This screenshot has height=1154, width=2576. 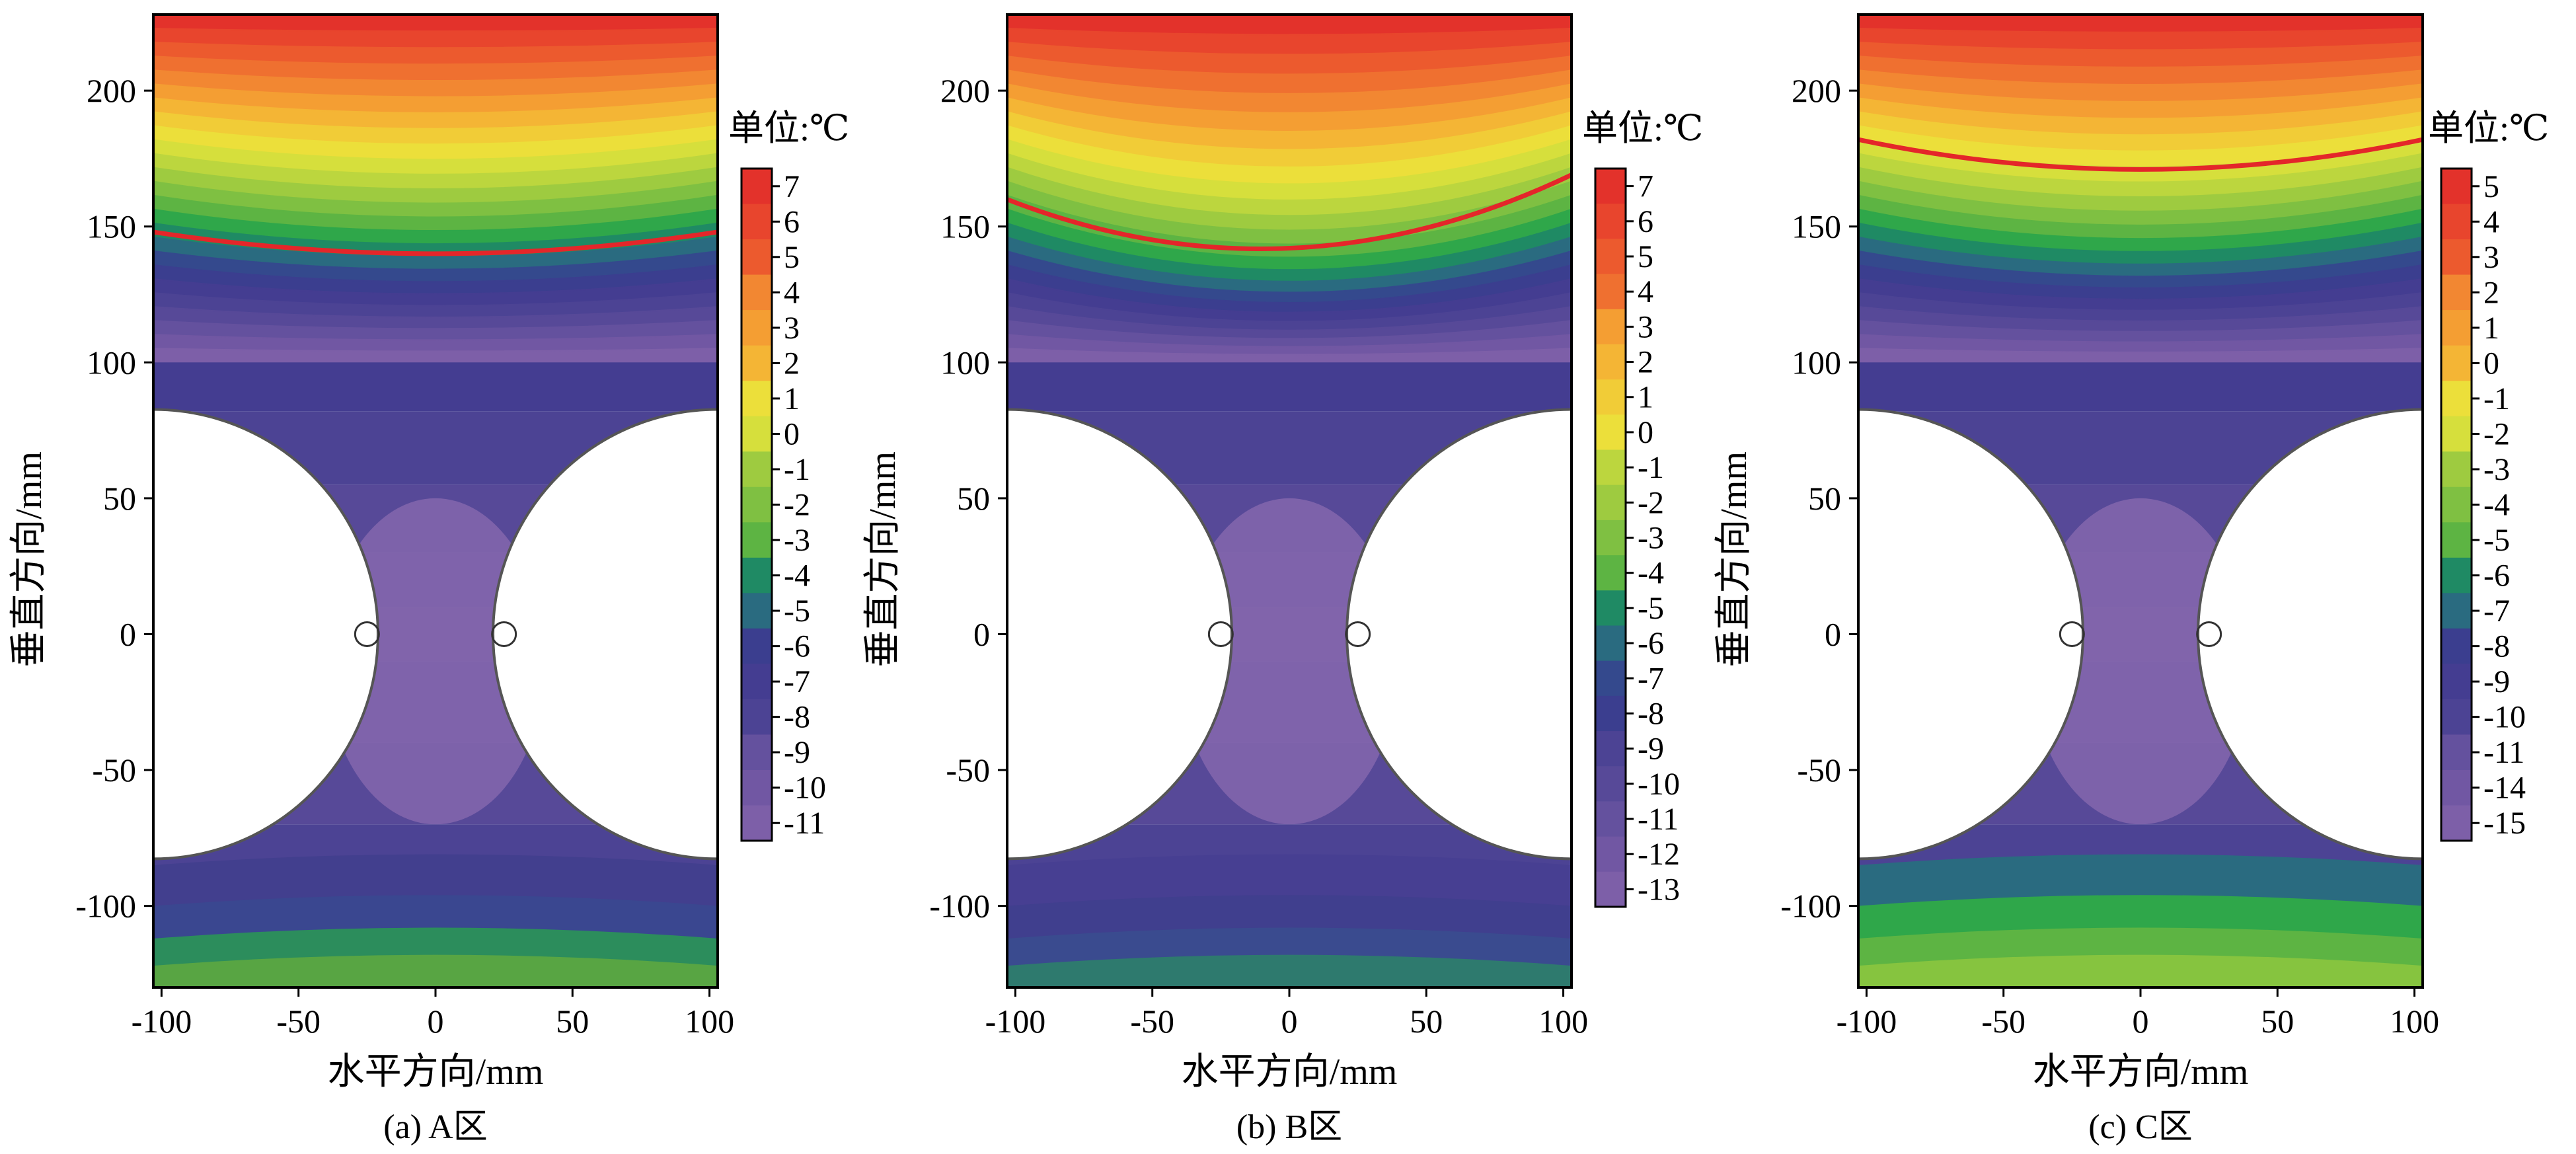 What do you see at coordinates (1645, 397) in the screenshot?
I see `colorbar-label: 1` at bounding box center [1645, 397].